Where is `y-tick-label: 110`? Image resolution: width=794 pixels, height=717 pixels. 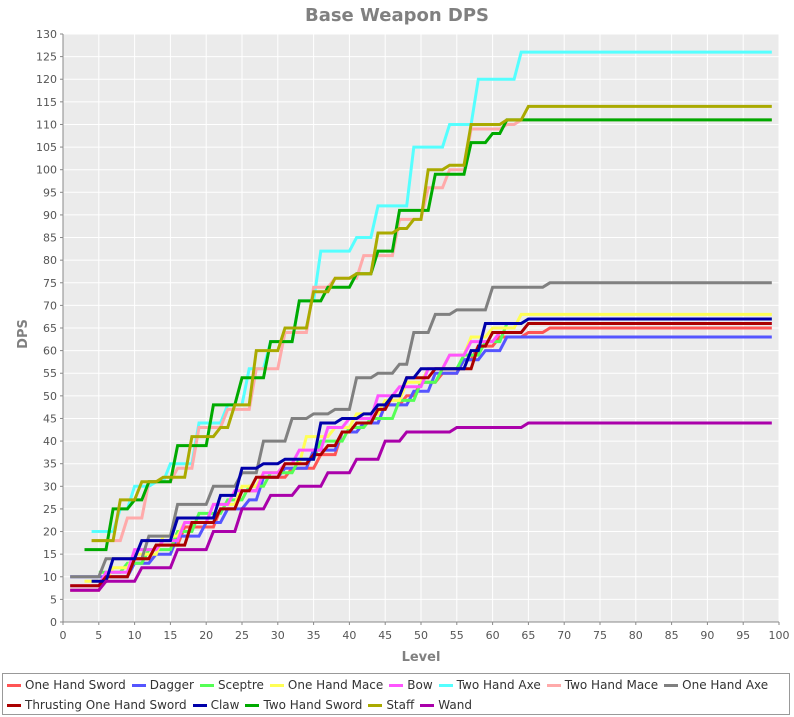
y-tick-label: 110 is located at coordinates (46, 124).